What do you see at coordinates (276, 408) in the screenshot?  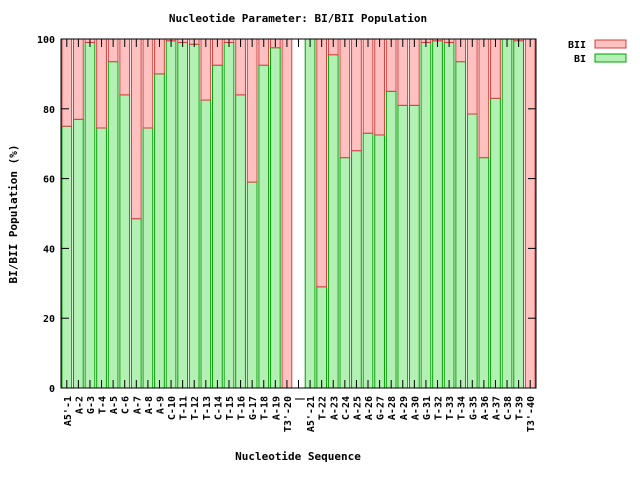 I see `x-tick-label-19: A-19` at bounding box center [276, 408].